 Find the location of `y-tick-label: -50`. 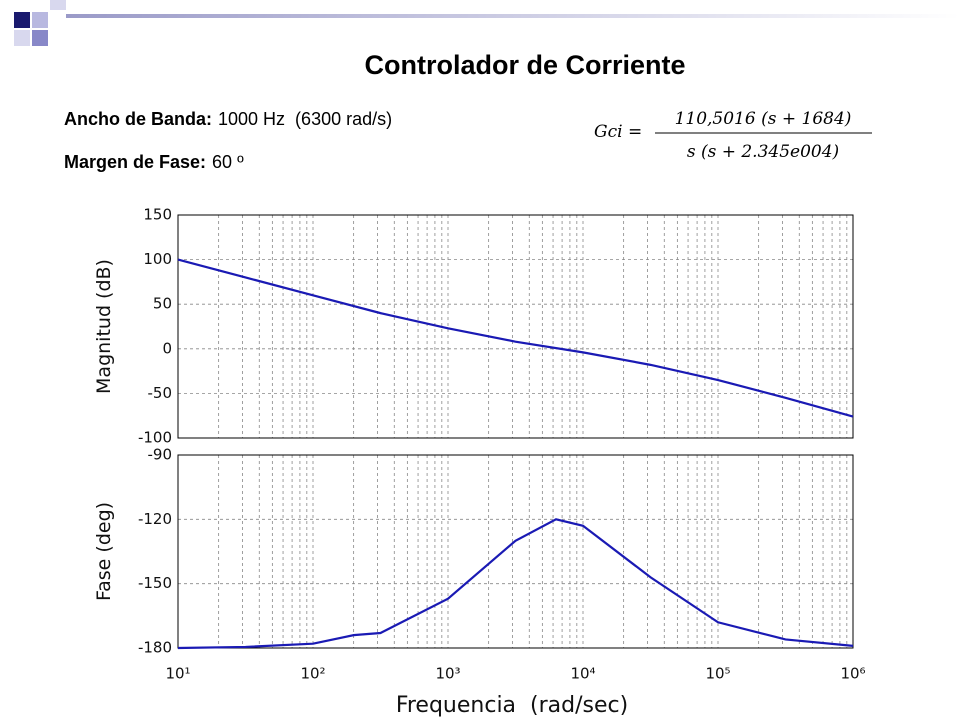

y-tick-label: -50 is located at coordinates (160, 393).